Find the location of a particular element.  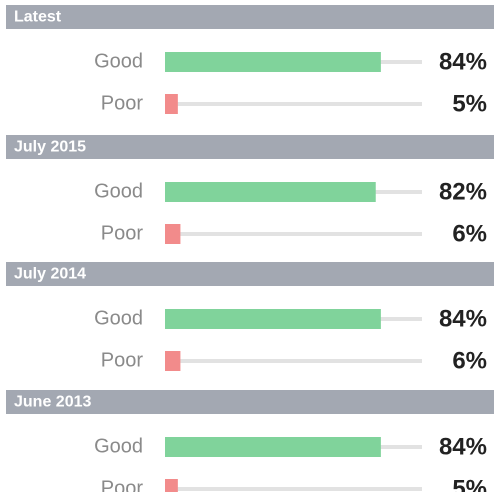

section-title: June 2013 is located at coordinates (52, 402).